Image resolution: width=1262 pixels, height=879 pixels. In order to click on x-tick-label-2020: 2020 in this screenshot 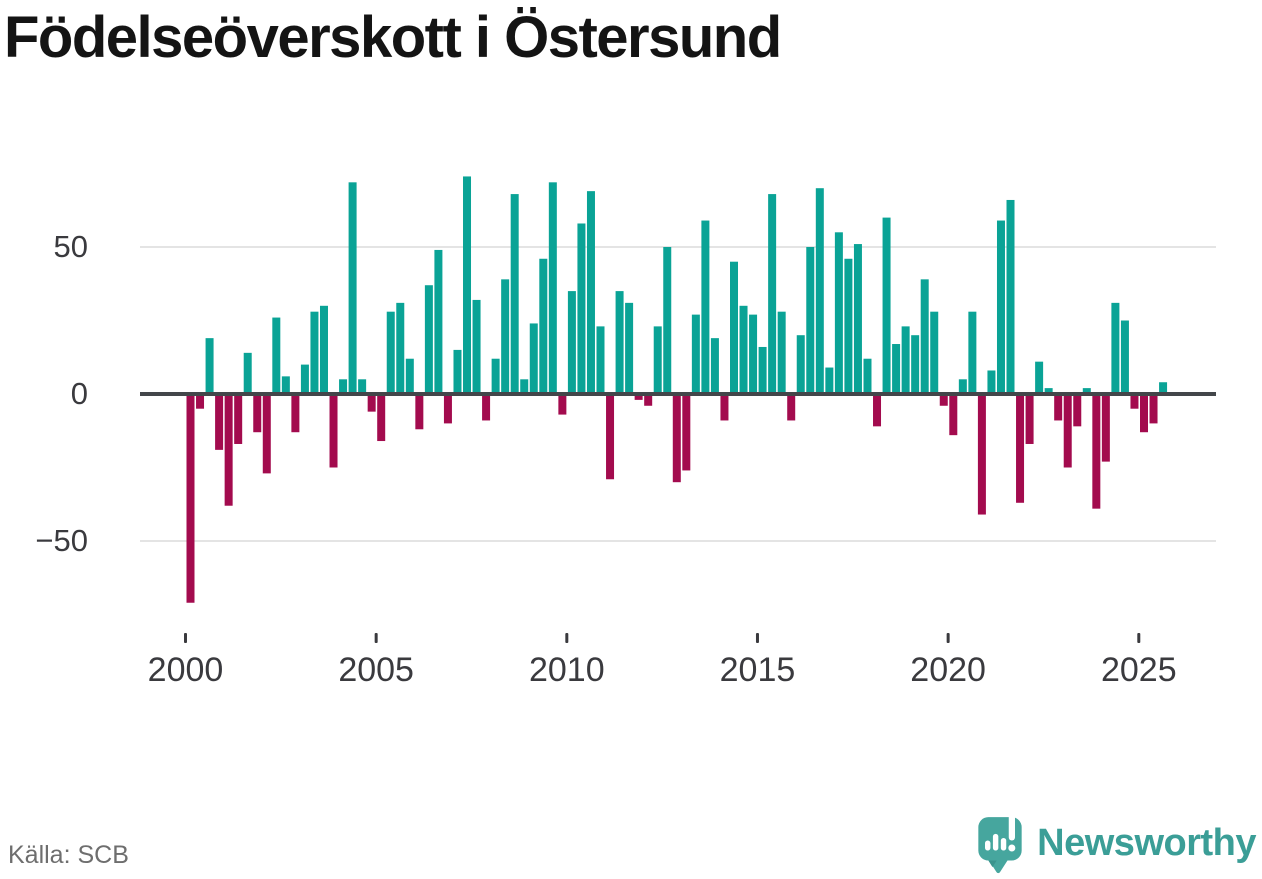, I will do `click(948, 670)`.